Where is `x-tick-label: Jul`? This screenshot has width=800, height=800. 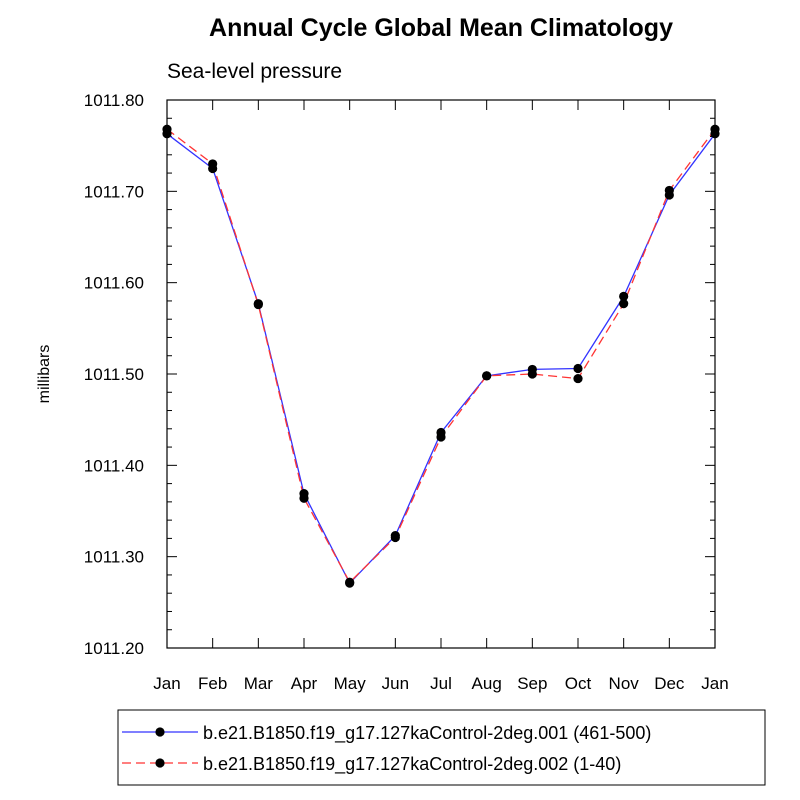
x-tick-label: Jul is located at coordinates (441, 683).